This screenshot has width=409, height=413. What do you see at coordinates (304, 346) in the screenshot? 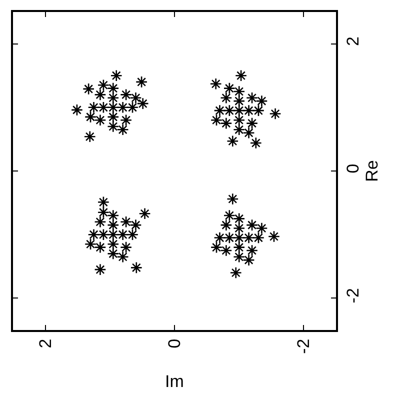
I see `x-tick-label: -2` at bounding box center [304, 346].